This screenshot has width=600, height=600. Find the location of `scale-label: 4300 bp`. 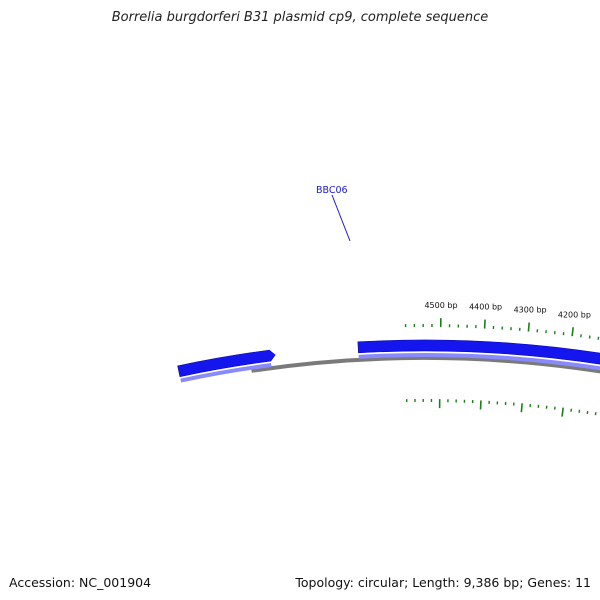

scale-label: 4300 bp is located at coordinates (530, 310).